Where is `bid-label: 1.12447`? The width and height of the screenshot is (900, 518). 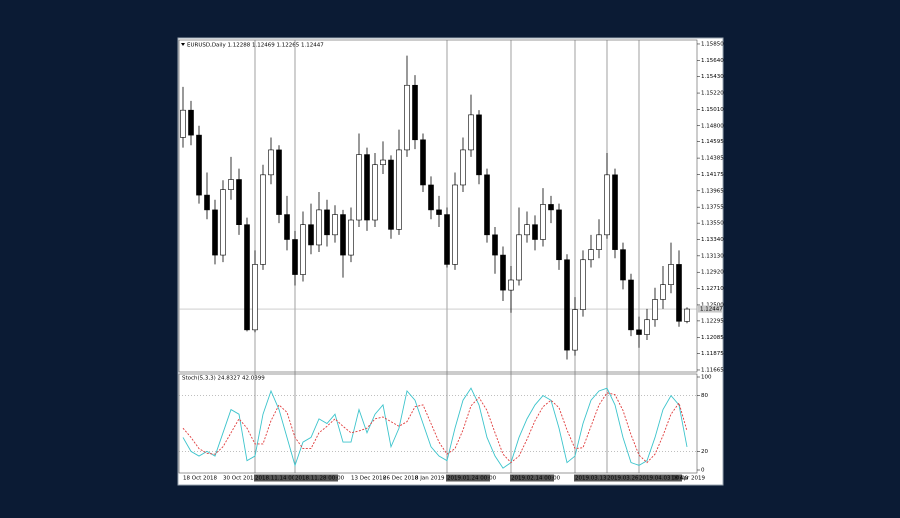 bid-label: 1.12447 is located at coordinates (711, 310).